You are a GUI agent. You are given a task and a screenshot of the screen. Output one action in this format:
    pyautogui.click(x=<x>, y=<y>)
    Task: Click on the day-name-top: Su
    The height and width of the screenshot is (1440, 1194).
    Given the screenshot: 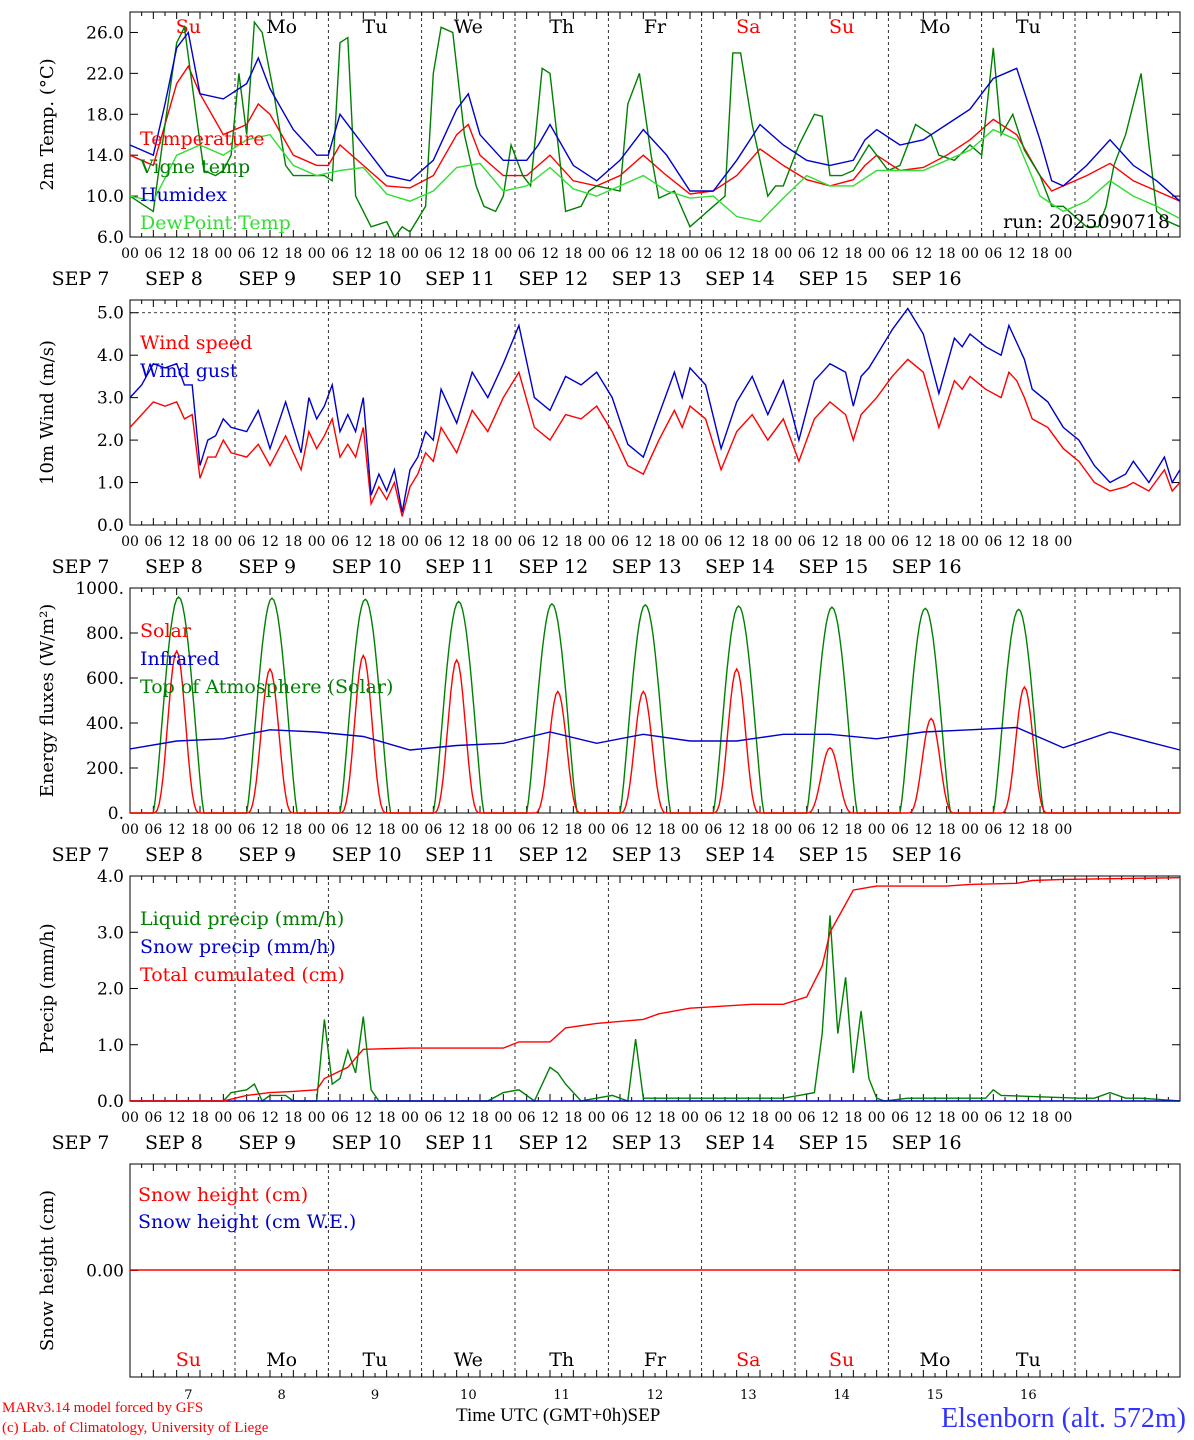 What is the action you would take?
    pyautogui.click(x=841, y=27)
    